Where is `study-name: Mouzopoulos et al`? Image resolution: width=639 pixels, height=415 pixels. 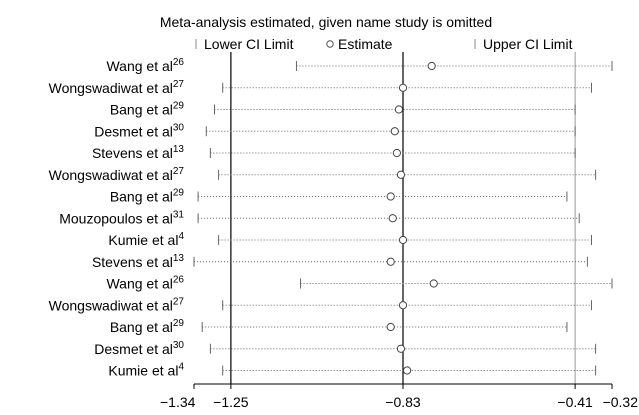 study-name: Mouzopoulos et al is located at coordinates (116, 218).